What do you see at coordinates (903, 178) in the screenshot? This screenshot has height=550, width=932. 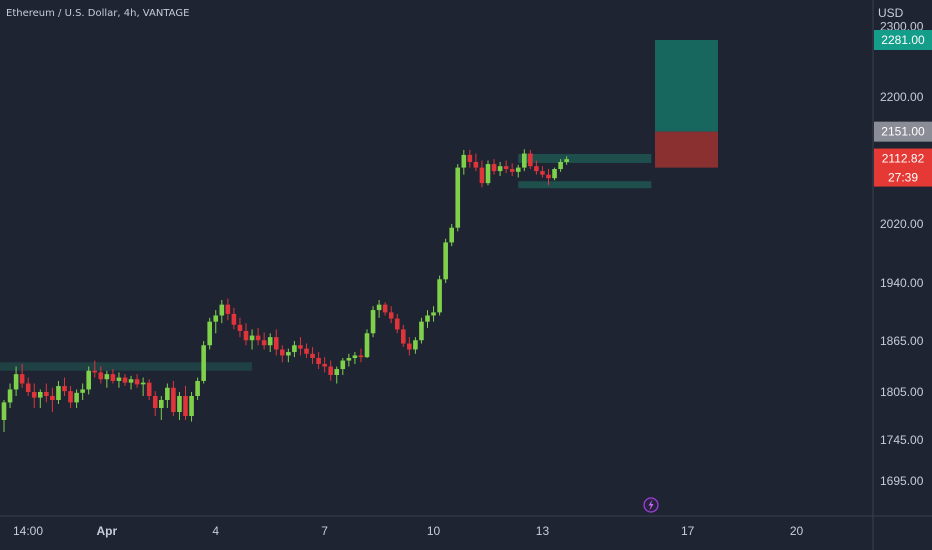 I see `countdown-label: 27:39` at bounding box center [903, 178].